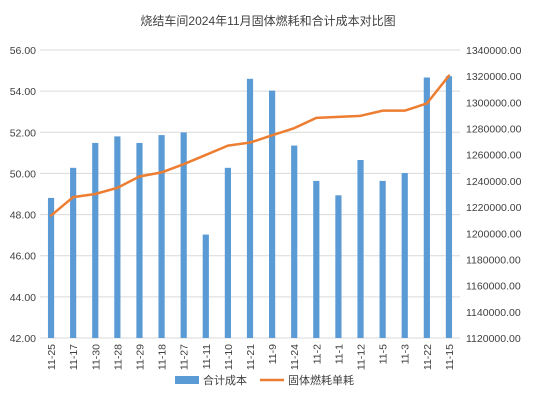  I want to click on right-axis-tick-label: 1200000.00, so click(494, 234).